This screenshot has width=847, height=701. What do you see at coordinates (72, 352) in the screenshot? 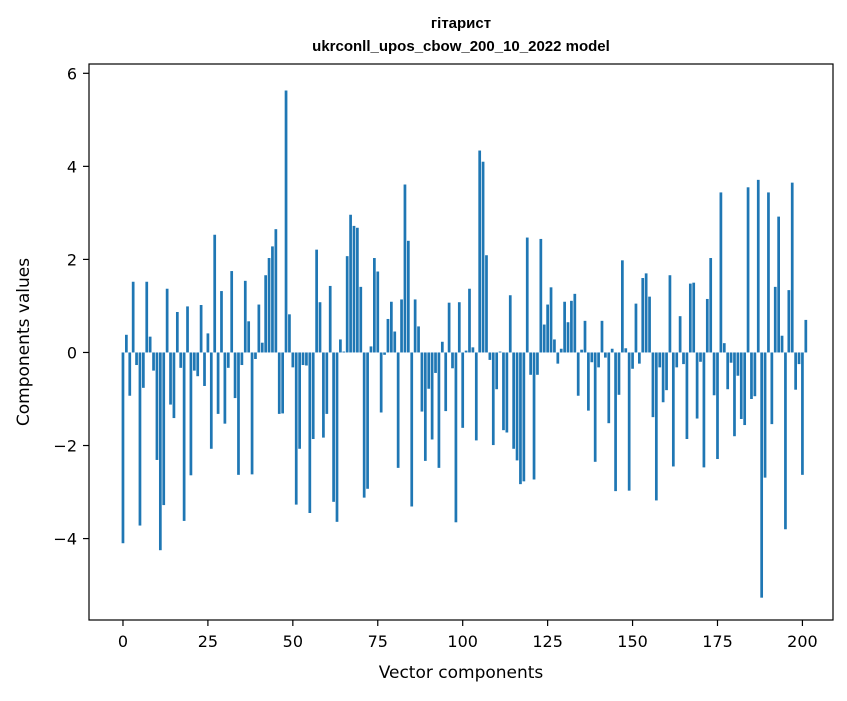
I see `y-tick-label-0: 0` at bounding box center [72, 352].